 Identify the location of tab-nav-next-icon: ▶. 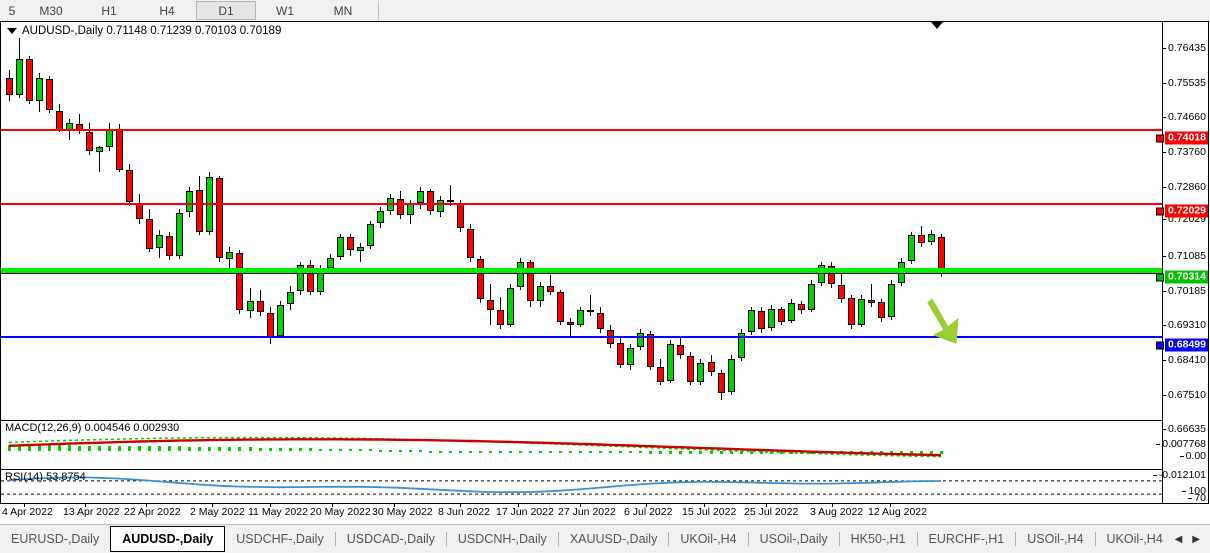
(1196, 539).